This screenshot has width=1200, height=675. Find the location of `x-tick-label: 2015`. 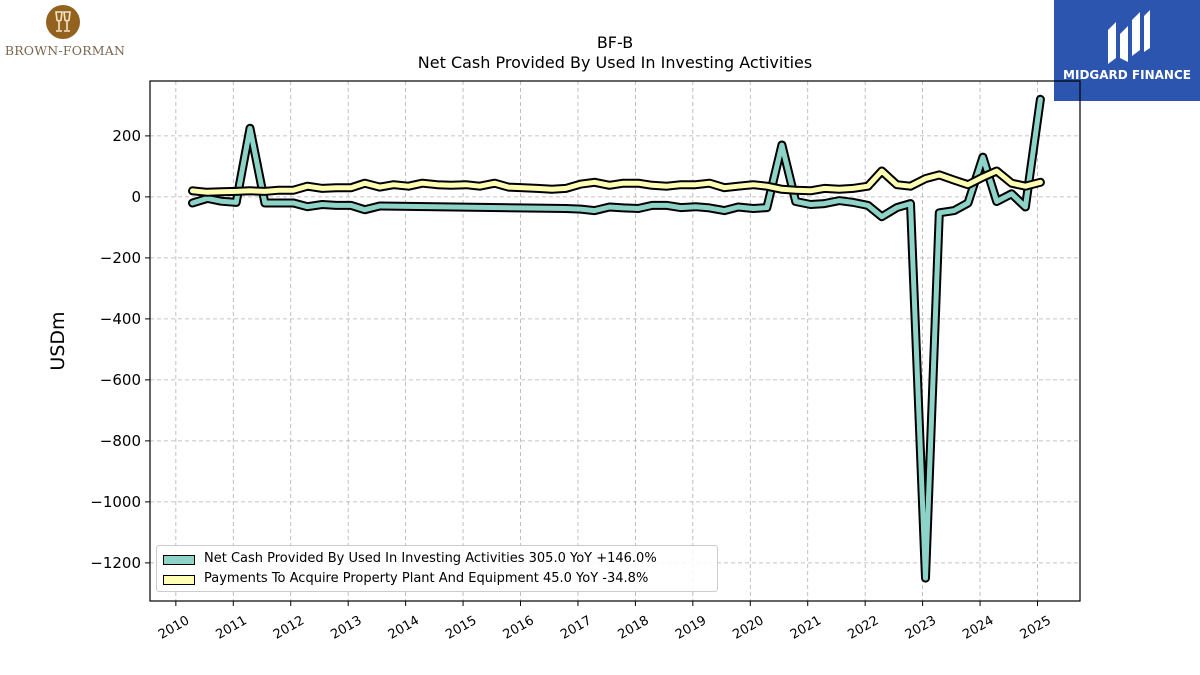

x-tick-label: 2015 is located at coordinates (461, 628).